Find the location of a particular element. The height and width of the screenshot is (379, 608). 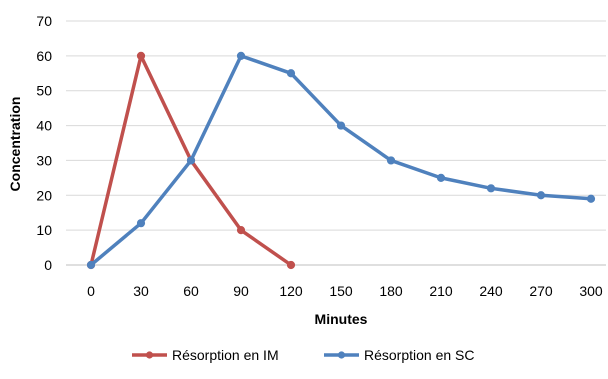

y-tick-label: 50 is located at coordinates (44, 91).